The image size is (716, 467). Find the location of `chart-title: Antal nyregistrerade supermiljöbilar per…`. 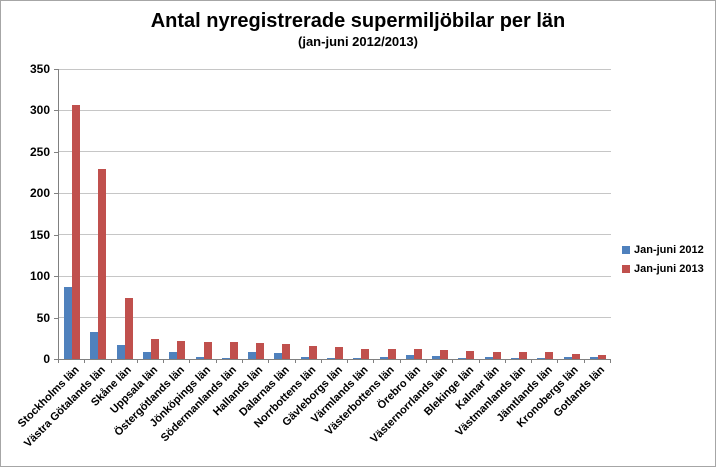

chart-title: Antal nyregistrerade supermiljöbilar per… is located at coordinates (358, 21).